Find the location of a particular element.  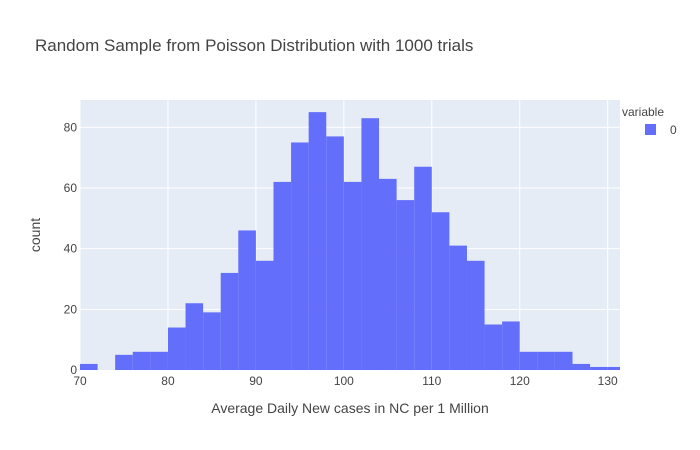

y-tick-label: 0 is located at coordinates (73, 370).